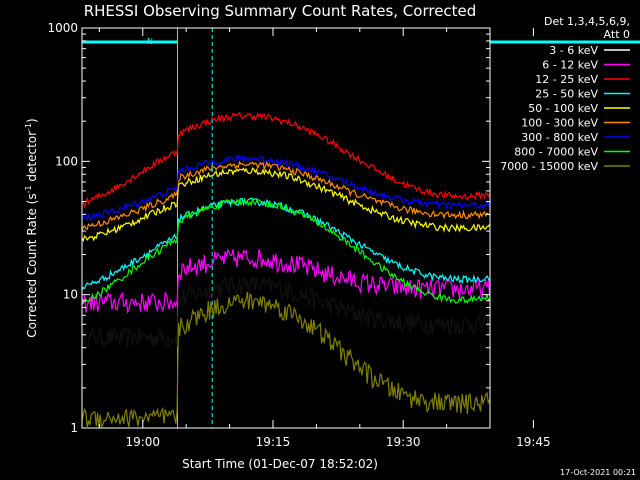 The height and width of the screenshot is (480, 640). Describe the element at coordinates (617, 34) in the screenshot. I see `legend-header-2: Att 0` at that location.